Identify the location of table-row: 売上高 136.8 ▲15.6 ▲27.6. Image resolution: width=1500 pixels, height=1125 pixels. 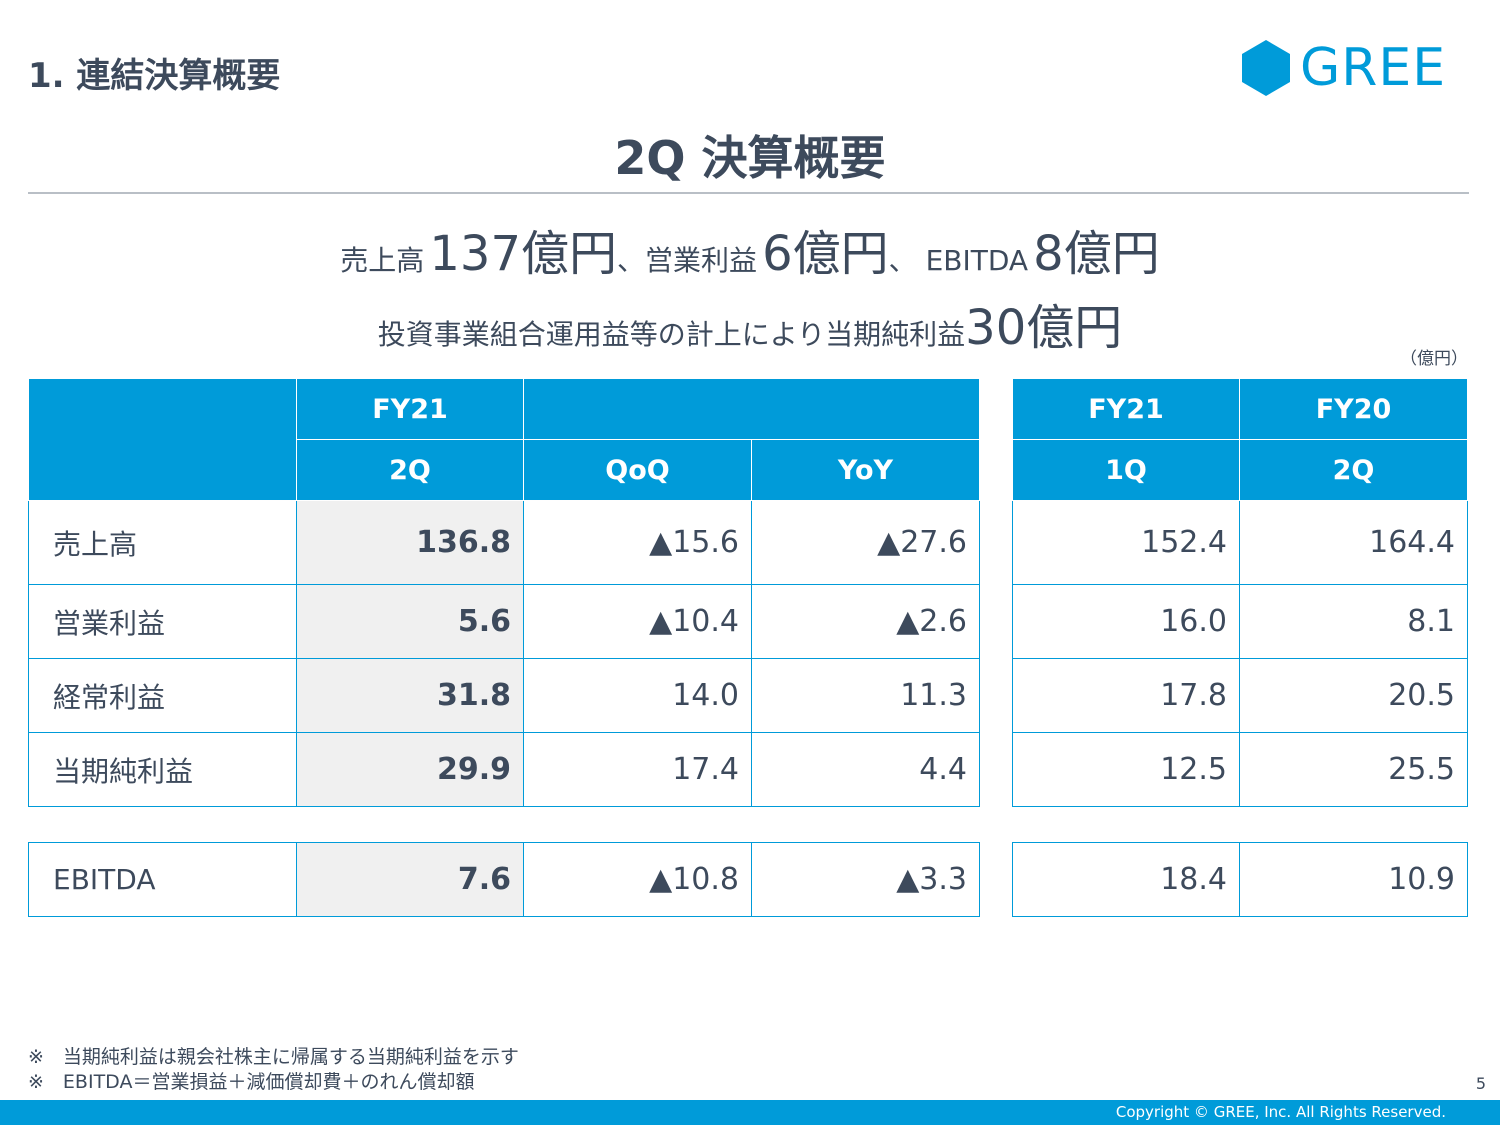
(504, 542).